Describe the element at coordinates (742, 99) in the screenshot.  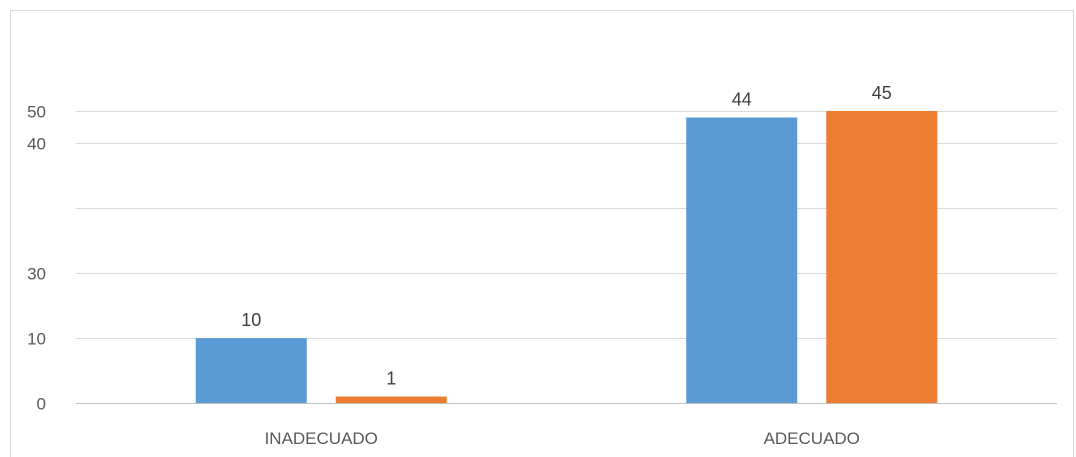
I see `data-label: 44` at that location.